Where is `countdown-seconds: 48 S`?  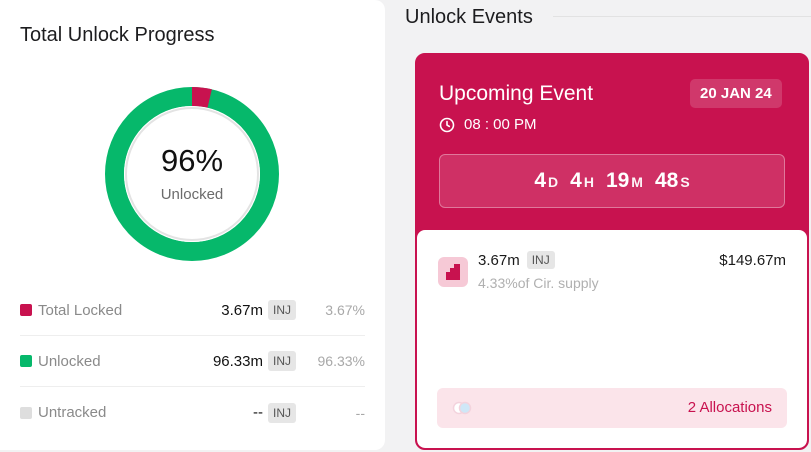 countdown-seconds: 48 S is located at coordinates (672, 181).